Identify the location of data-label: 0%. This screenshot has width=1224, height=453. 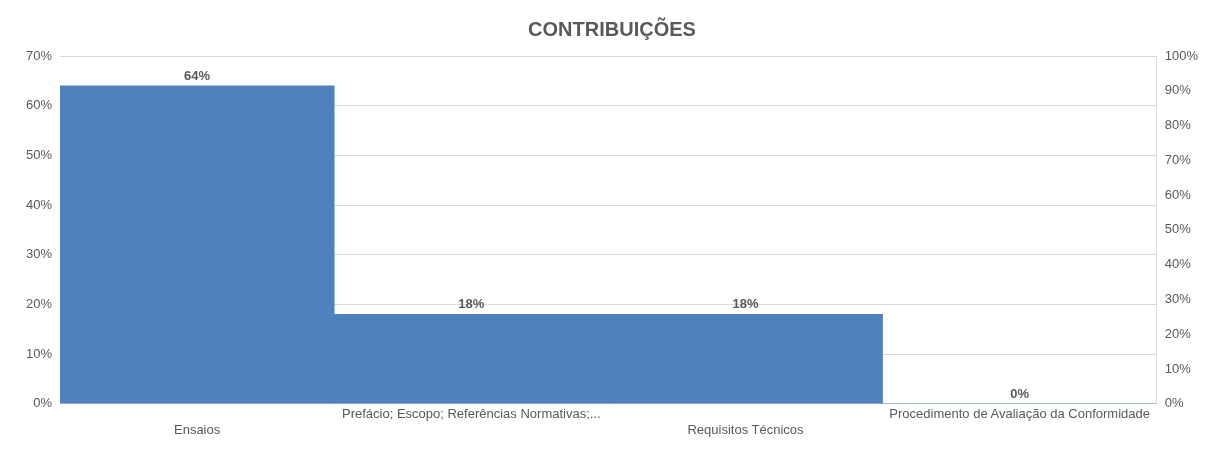
(1020, 393).